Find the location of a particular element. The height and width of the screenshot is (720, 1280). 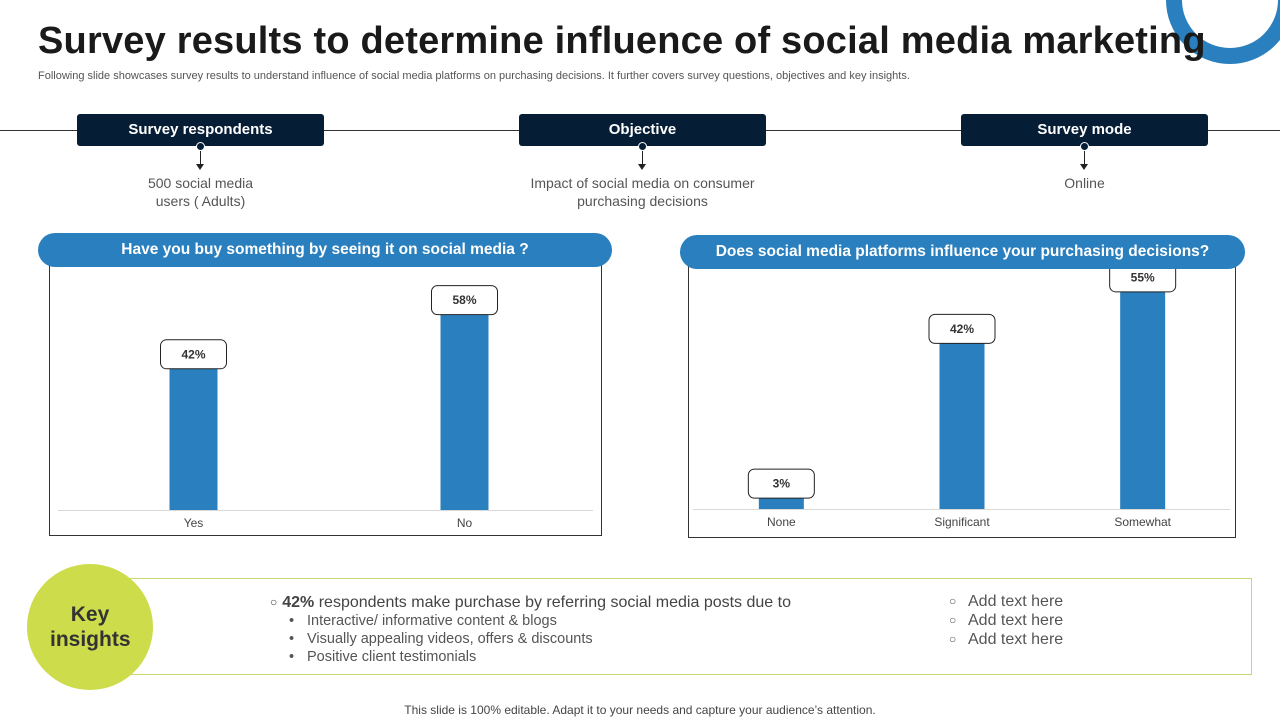

data-label: 3% is located at coordinates (782, 484).